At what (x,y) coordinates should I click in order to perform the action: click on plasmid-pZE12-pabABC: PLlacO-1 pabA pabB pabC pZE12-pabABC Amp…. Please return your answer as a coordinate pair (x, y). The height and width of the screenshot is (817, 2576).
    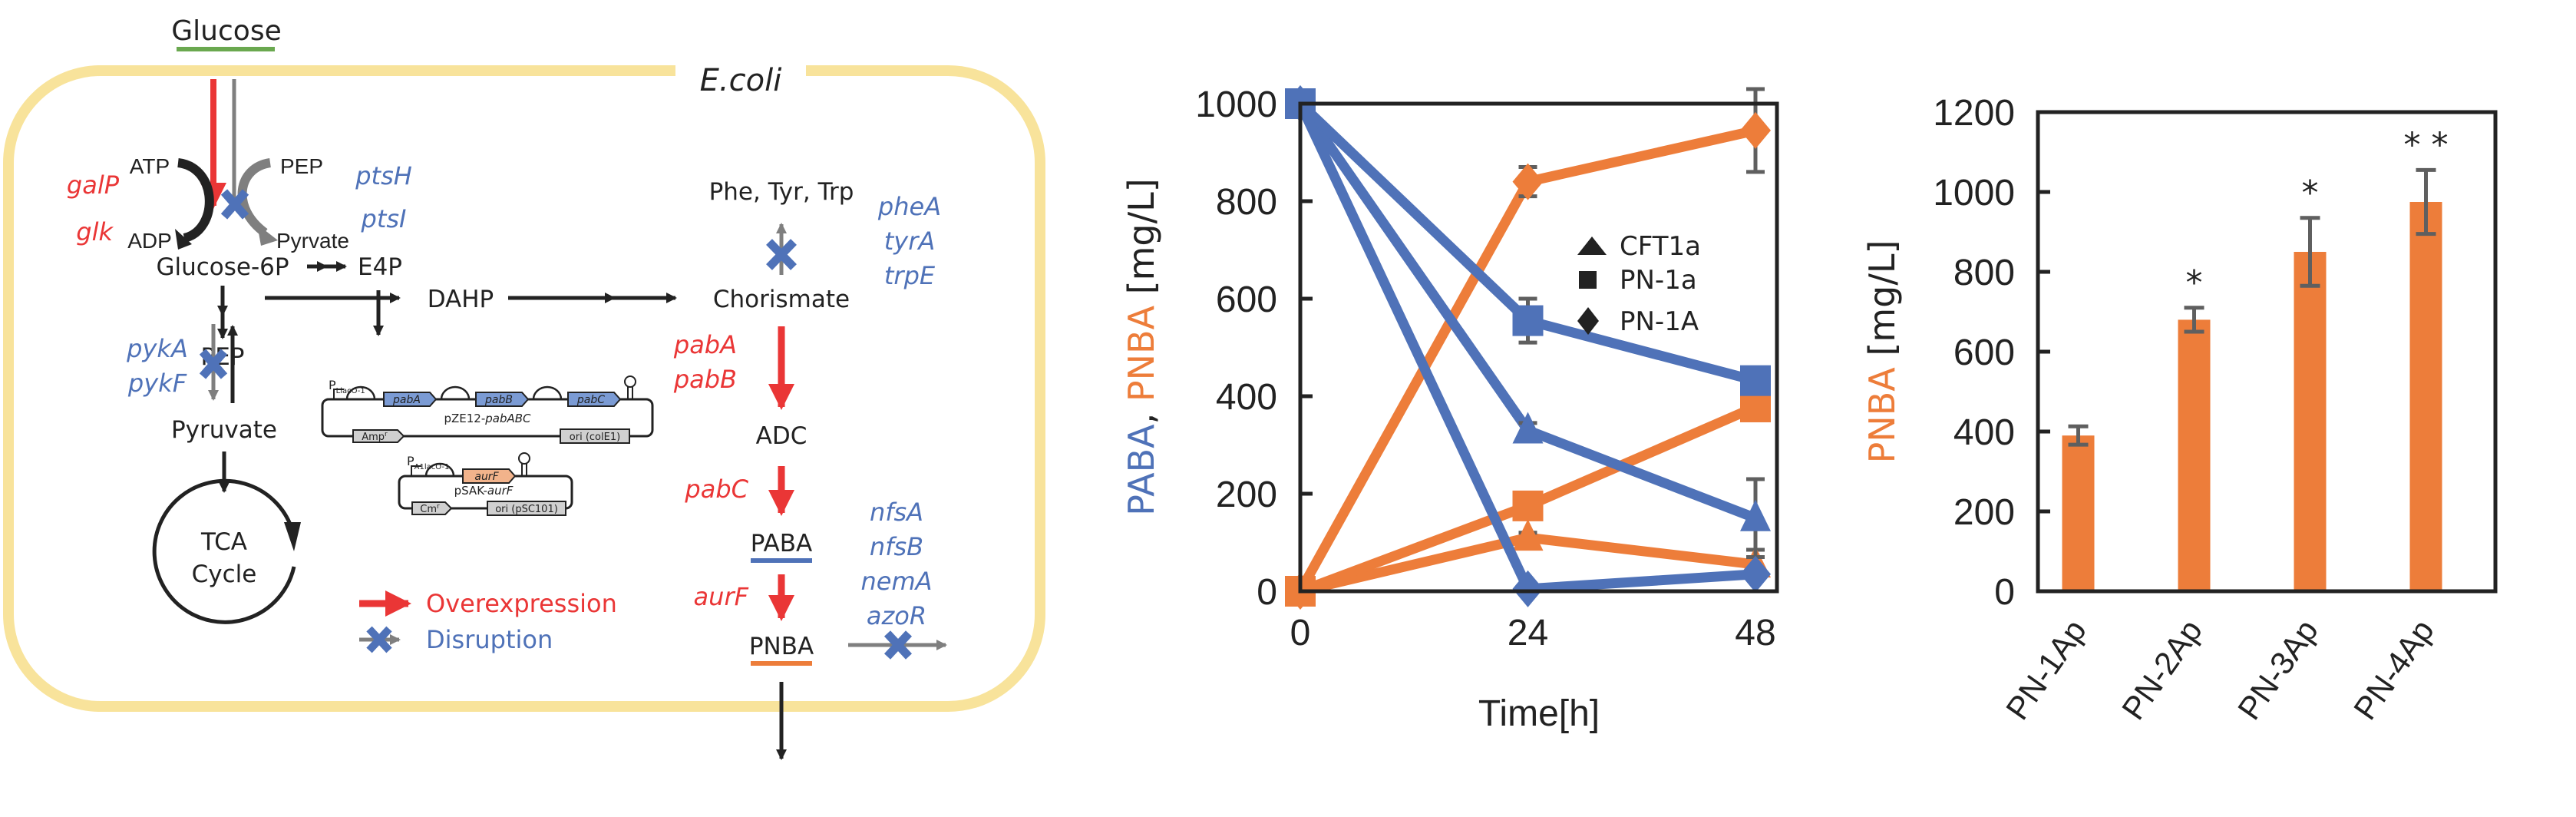
    Looking at the image, I should click on (487, 410).